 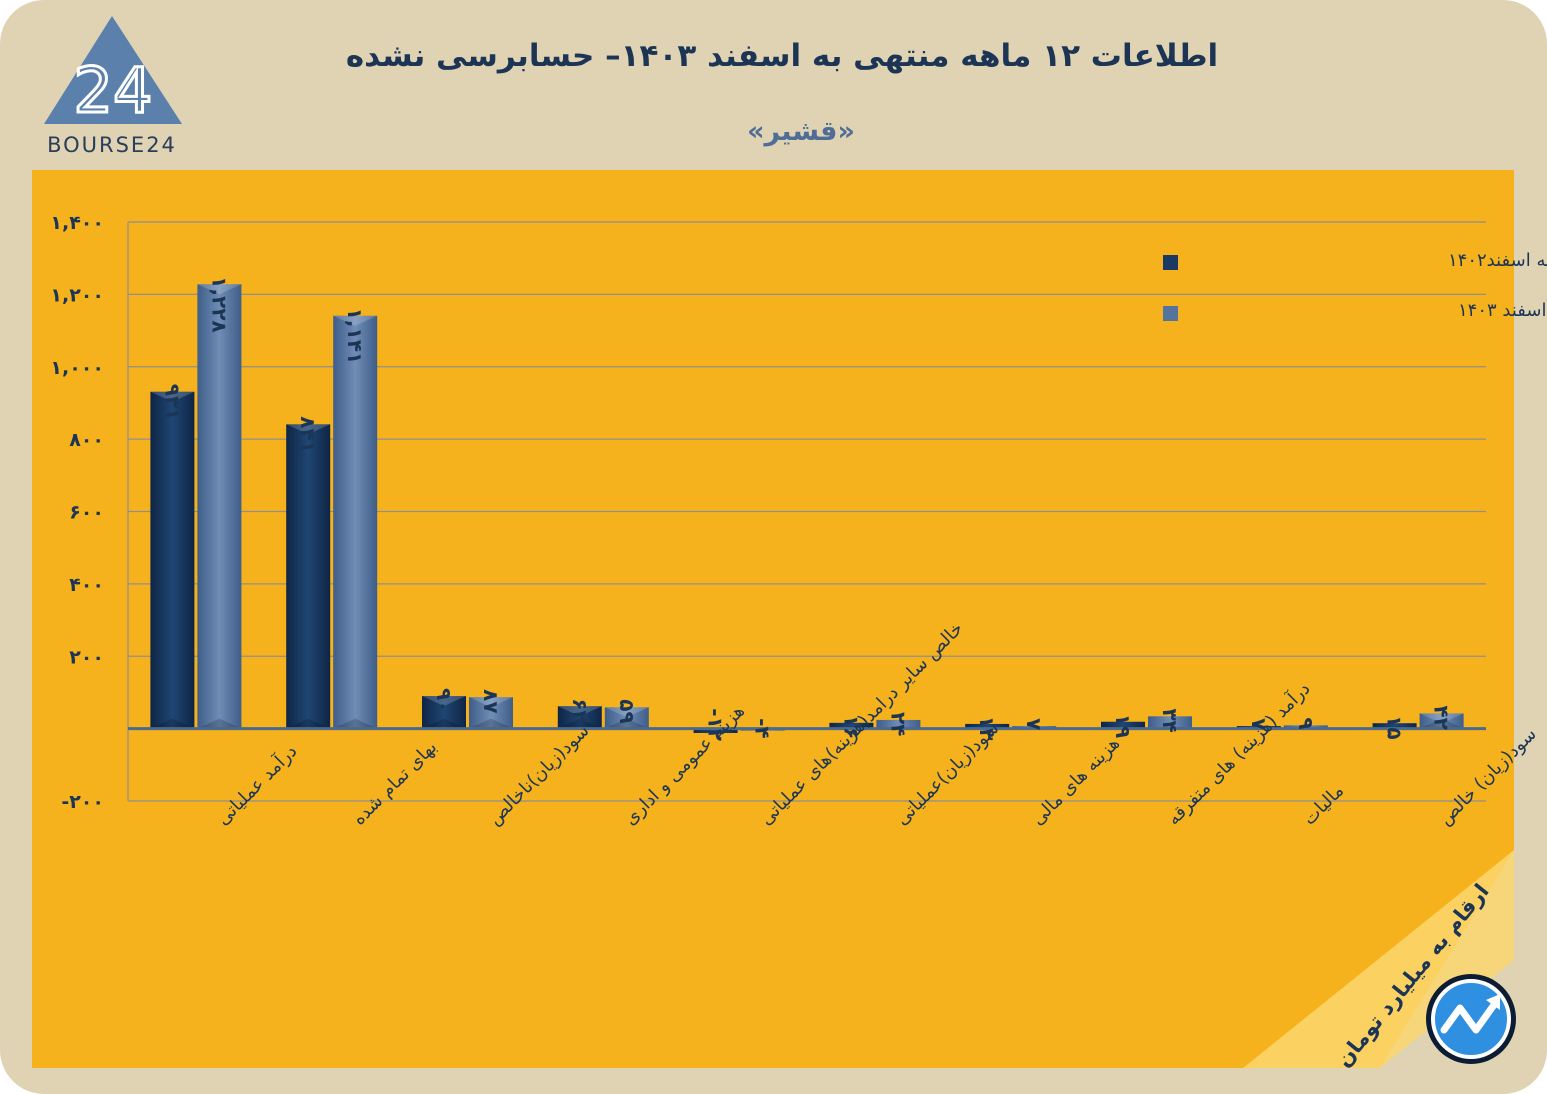 I want to click on data-label: ۹, so click(x=1306, y=723).